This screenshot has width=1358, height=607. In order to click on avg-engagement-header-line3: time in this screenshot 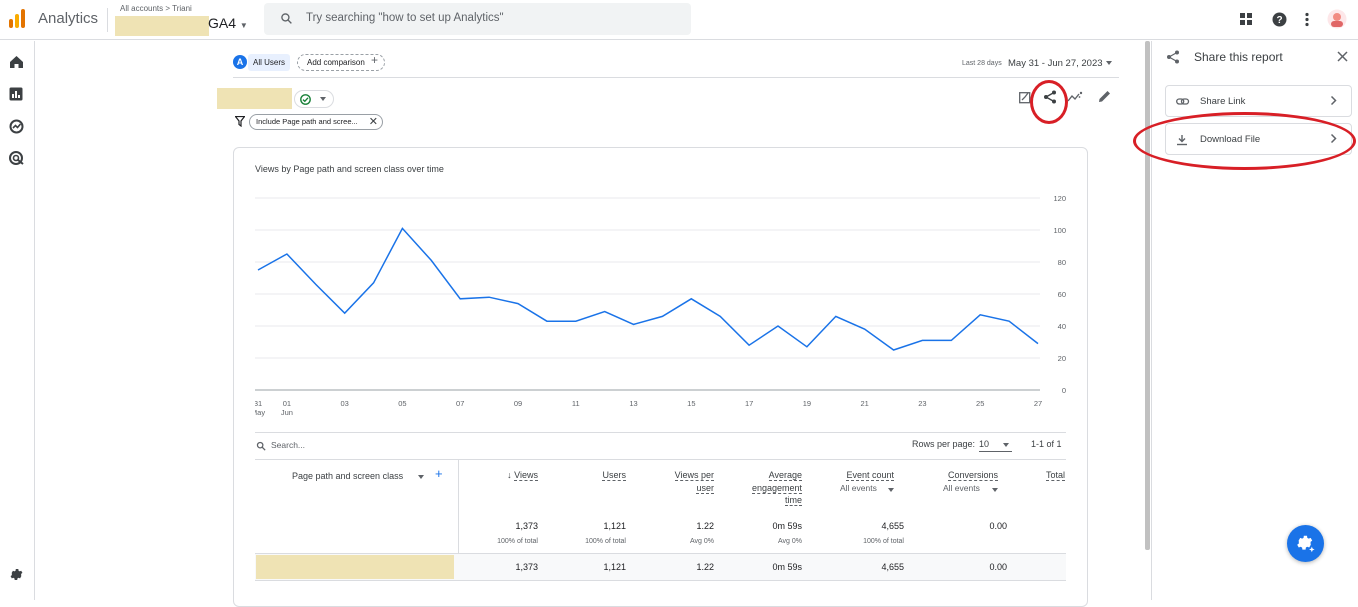, I will do `click(793, 500)`.